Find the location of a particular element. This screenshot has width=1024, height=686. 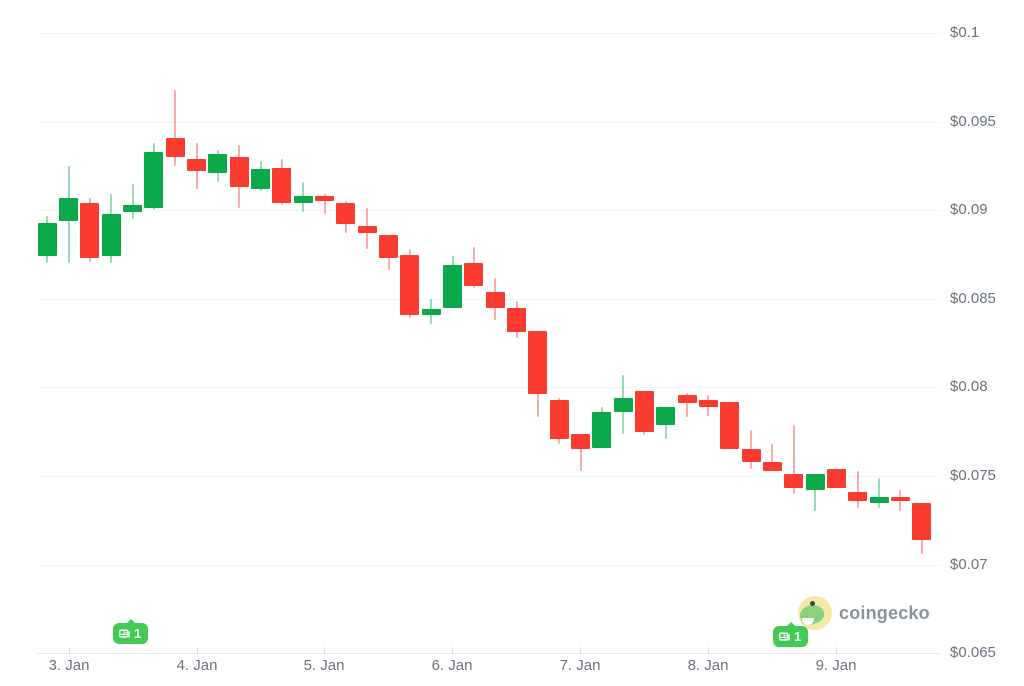

x-axis-label: 6. Jan is located at coordinates (452, 665).